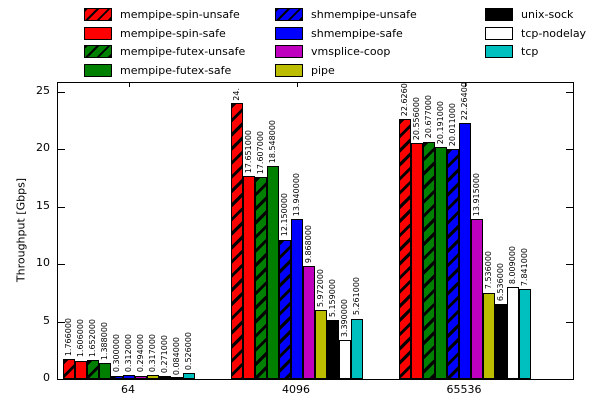 This screenshot has width=600, height=400. Describe the element at coordinates (332, 297) in the screenshot. I see `bar-value-label: 5.159000` at that location.